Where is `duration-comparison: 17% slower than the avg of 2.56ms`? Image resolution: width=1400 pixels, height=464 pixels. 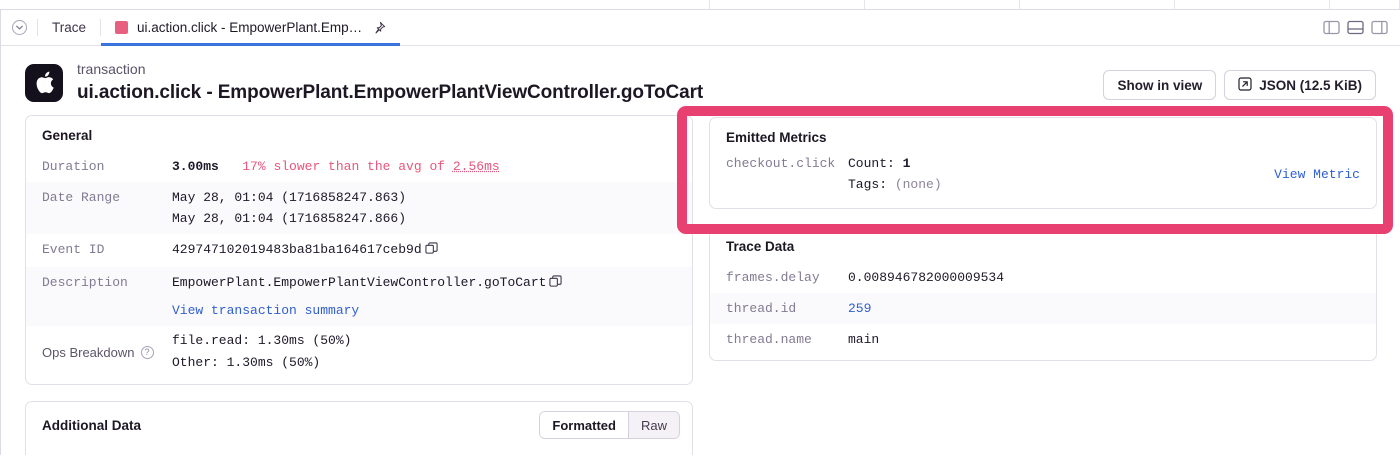
duration-comparison: 17% slower than the avg of 2.56ms is located at coordinates (363, 166).